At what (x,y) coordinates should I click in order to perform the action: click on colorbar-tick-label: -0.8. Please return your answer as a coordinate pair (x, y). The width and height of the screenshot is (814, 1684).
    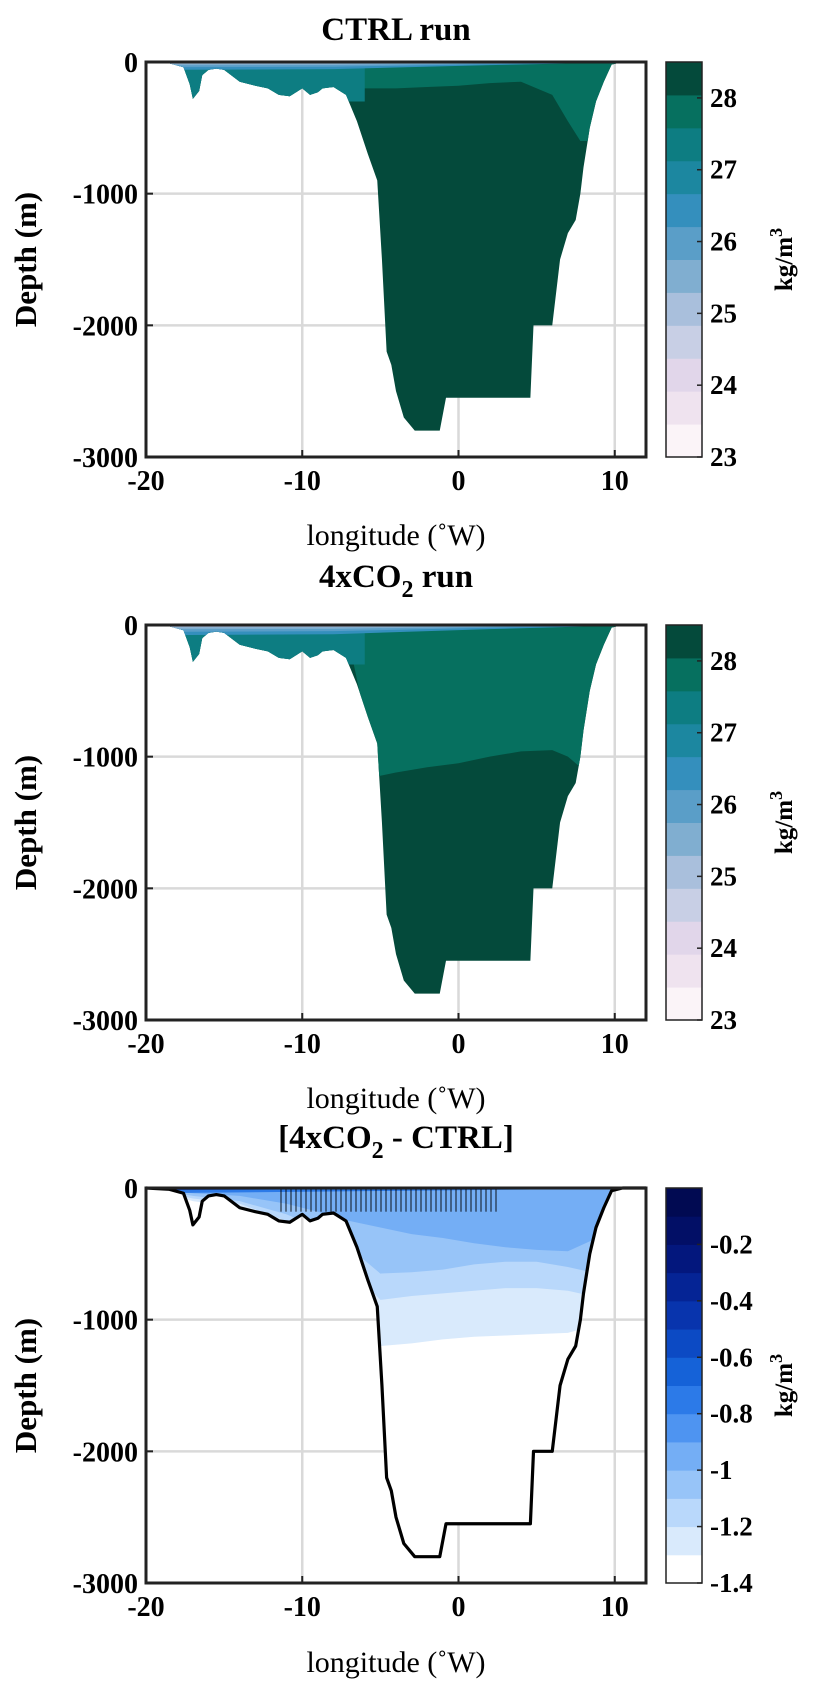
    Looking at the image, I should click on (731, 1414).